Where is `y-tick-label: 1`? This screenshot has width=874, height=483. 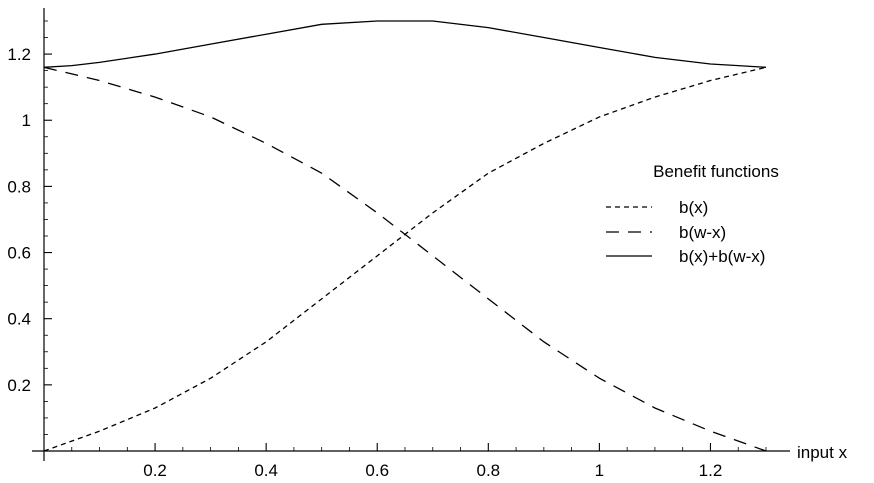
y-tick-label: 1 is located at coordinates (26, 120).